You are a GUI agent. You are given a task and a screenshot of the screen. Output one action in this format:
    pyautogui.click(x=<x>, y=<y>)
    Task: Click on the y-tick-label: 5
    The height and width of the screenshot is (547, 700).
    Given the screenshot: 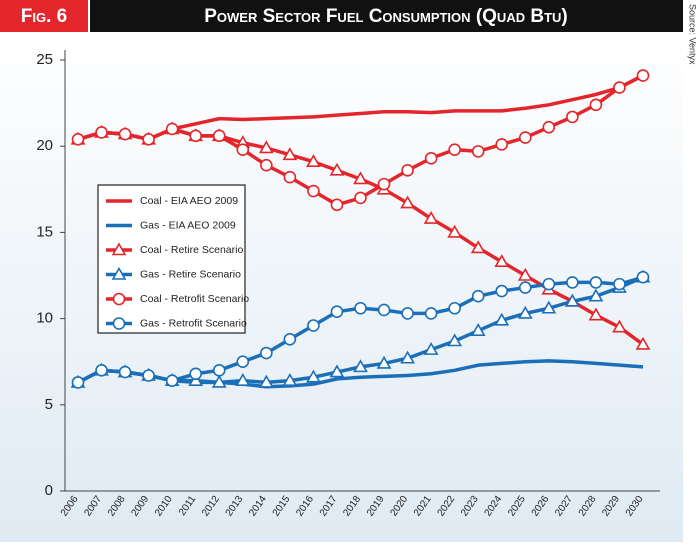 What is the action you would take?
    pyautogui.click(x=49, y=404)
    